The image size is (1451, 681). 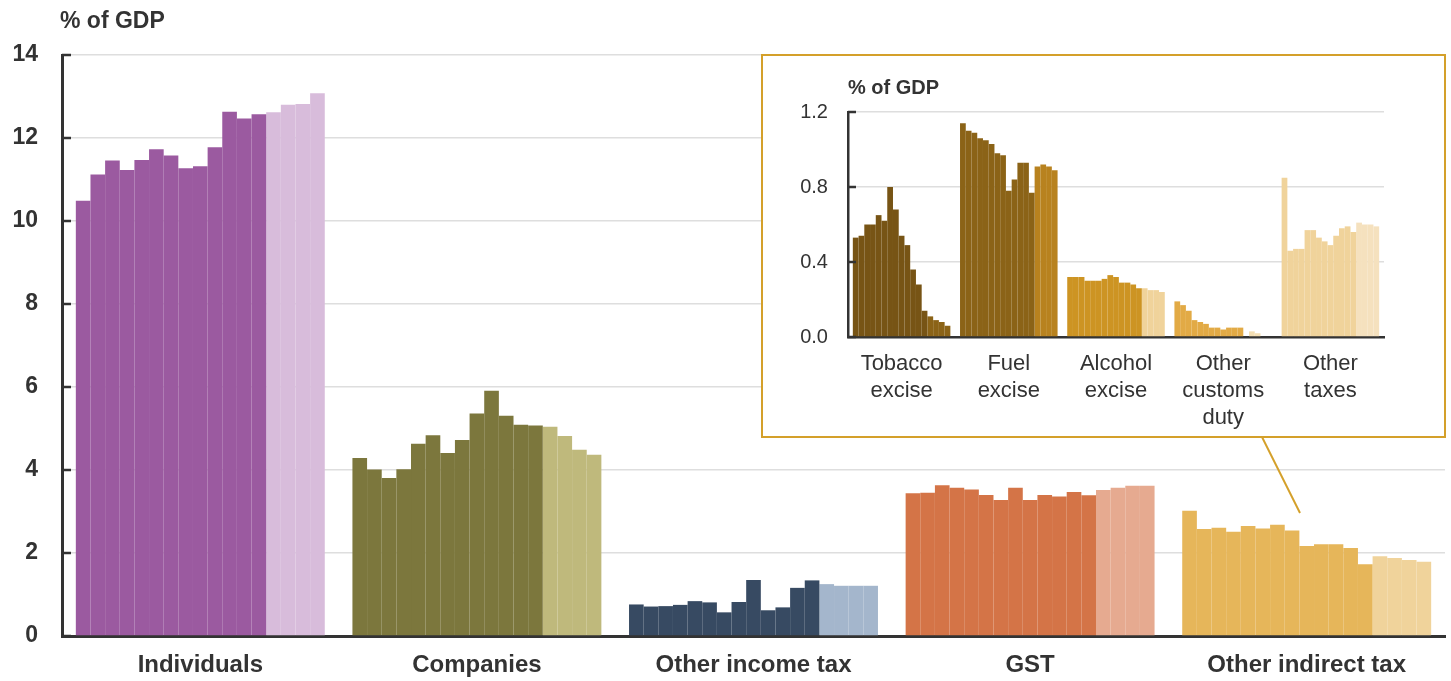 I want to click on y-tick-label: 0.0, so click(x=814, y=335).